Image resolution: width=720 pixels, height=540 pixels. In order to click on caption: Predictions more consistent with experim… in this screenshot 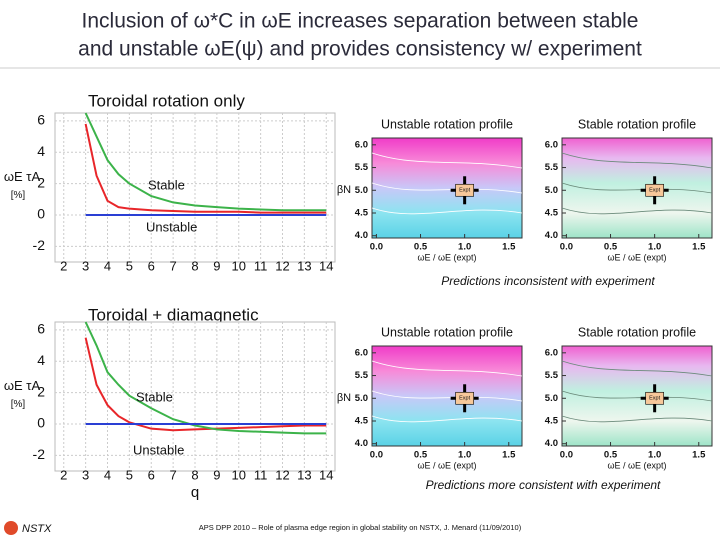, I will do `click(543, 485)`.